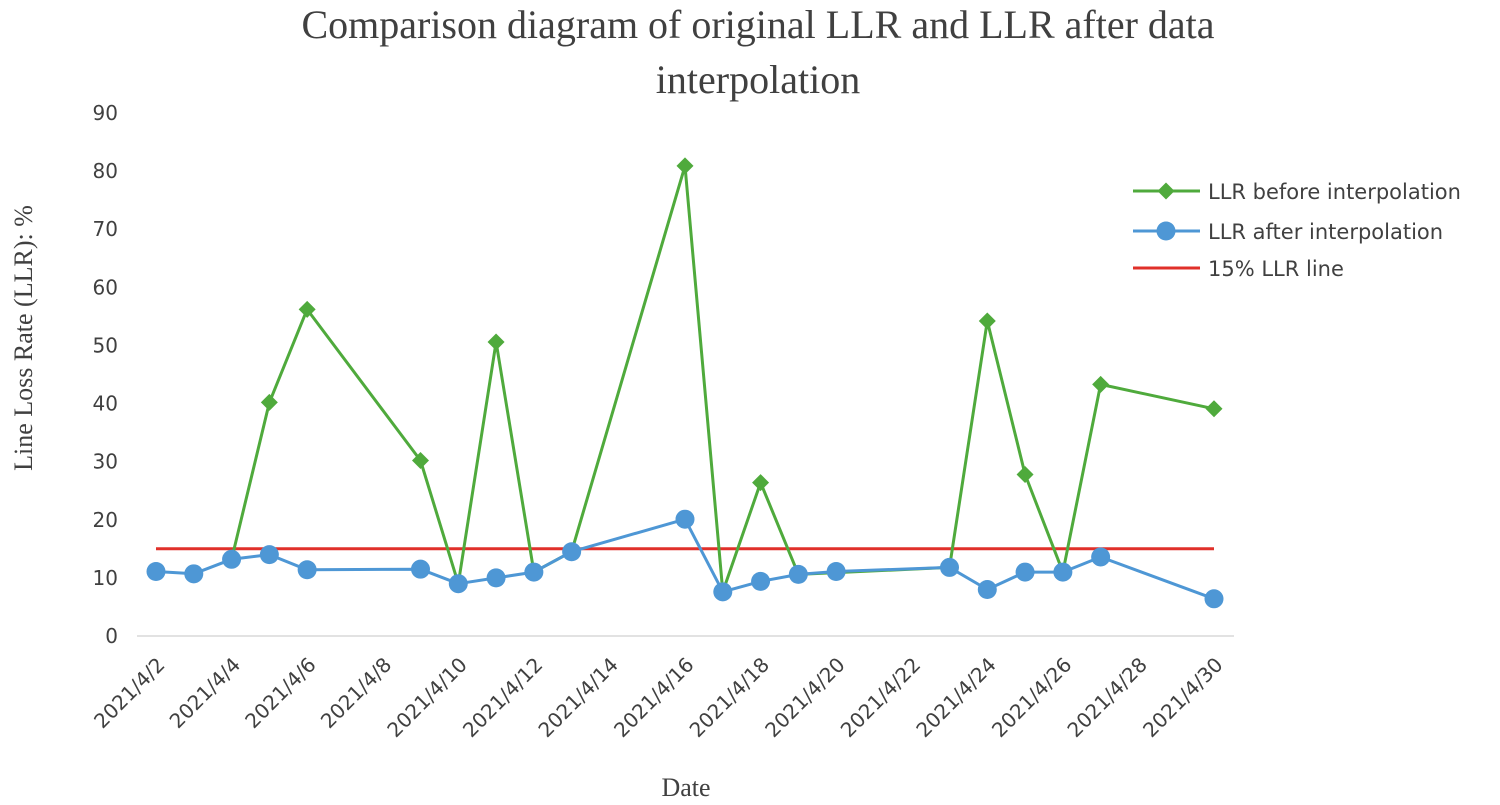 Image resolution: width=1500 pixels, height=805 pixels. What do you see at coordinates (105, 520) in the screenshot?
I see `y-tick-label: 20` at bounding box center [105, 520].